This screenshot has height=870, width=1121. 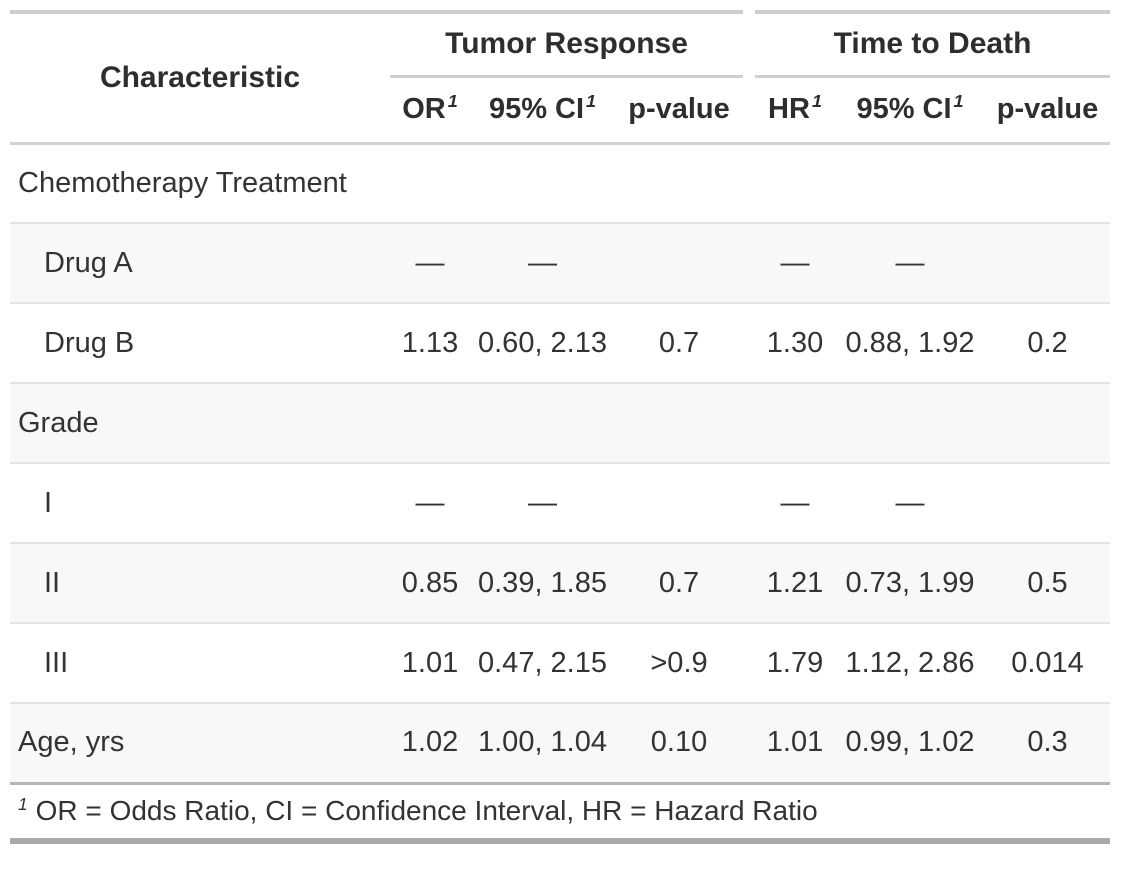 I want to click on column-header-label: OR, so click(x=424, y=109).